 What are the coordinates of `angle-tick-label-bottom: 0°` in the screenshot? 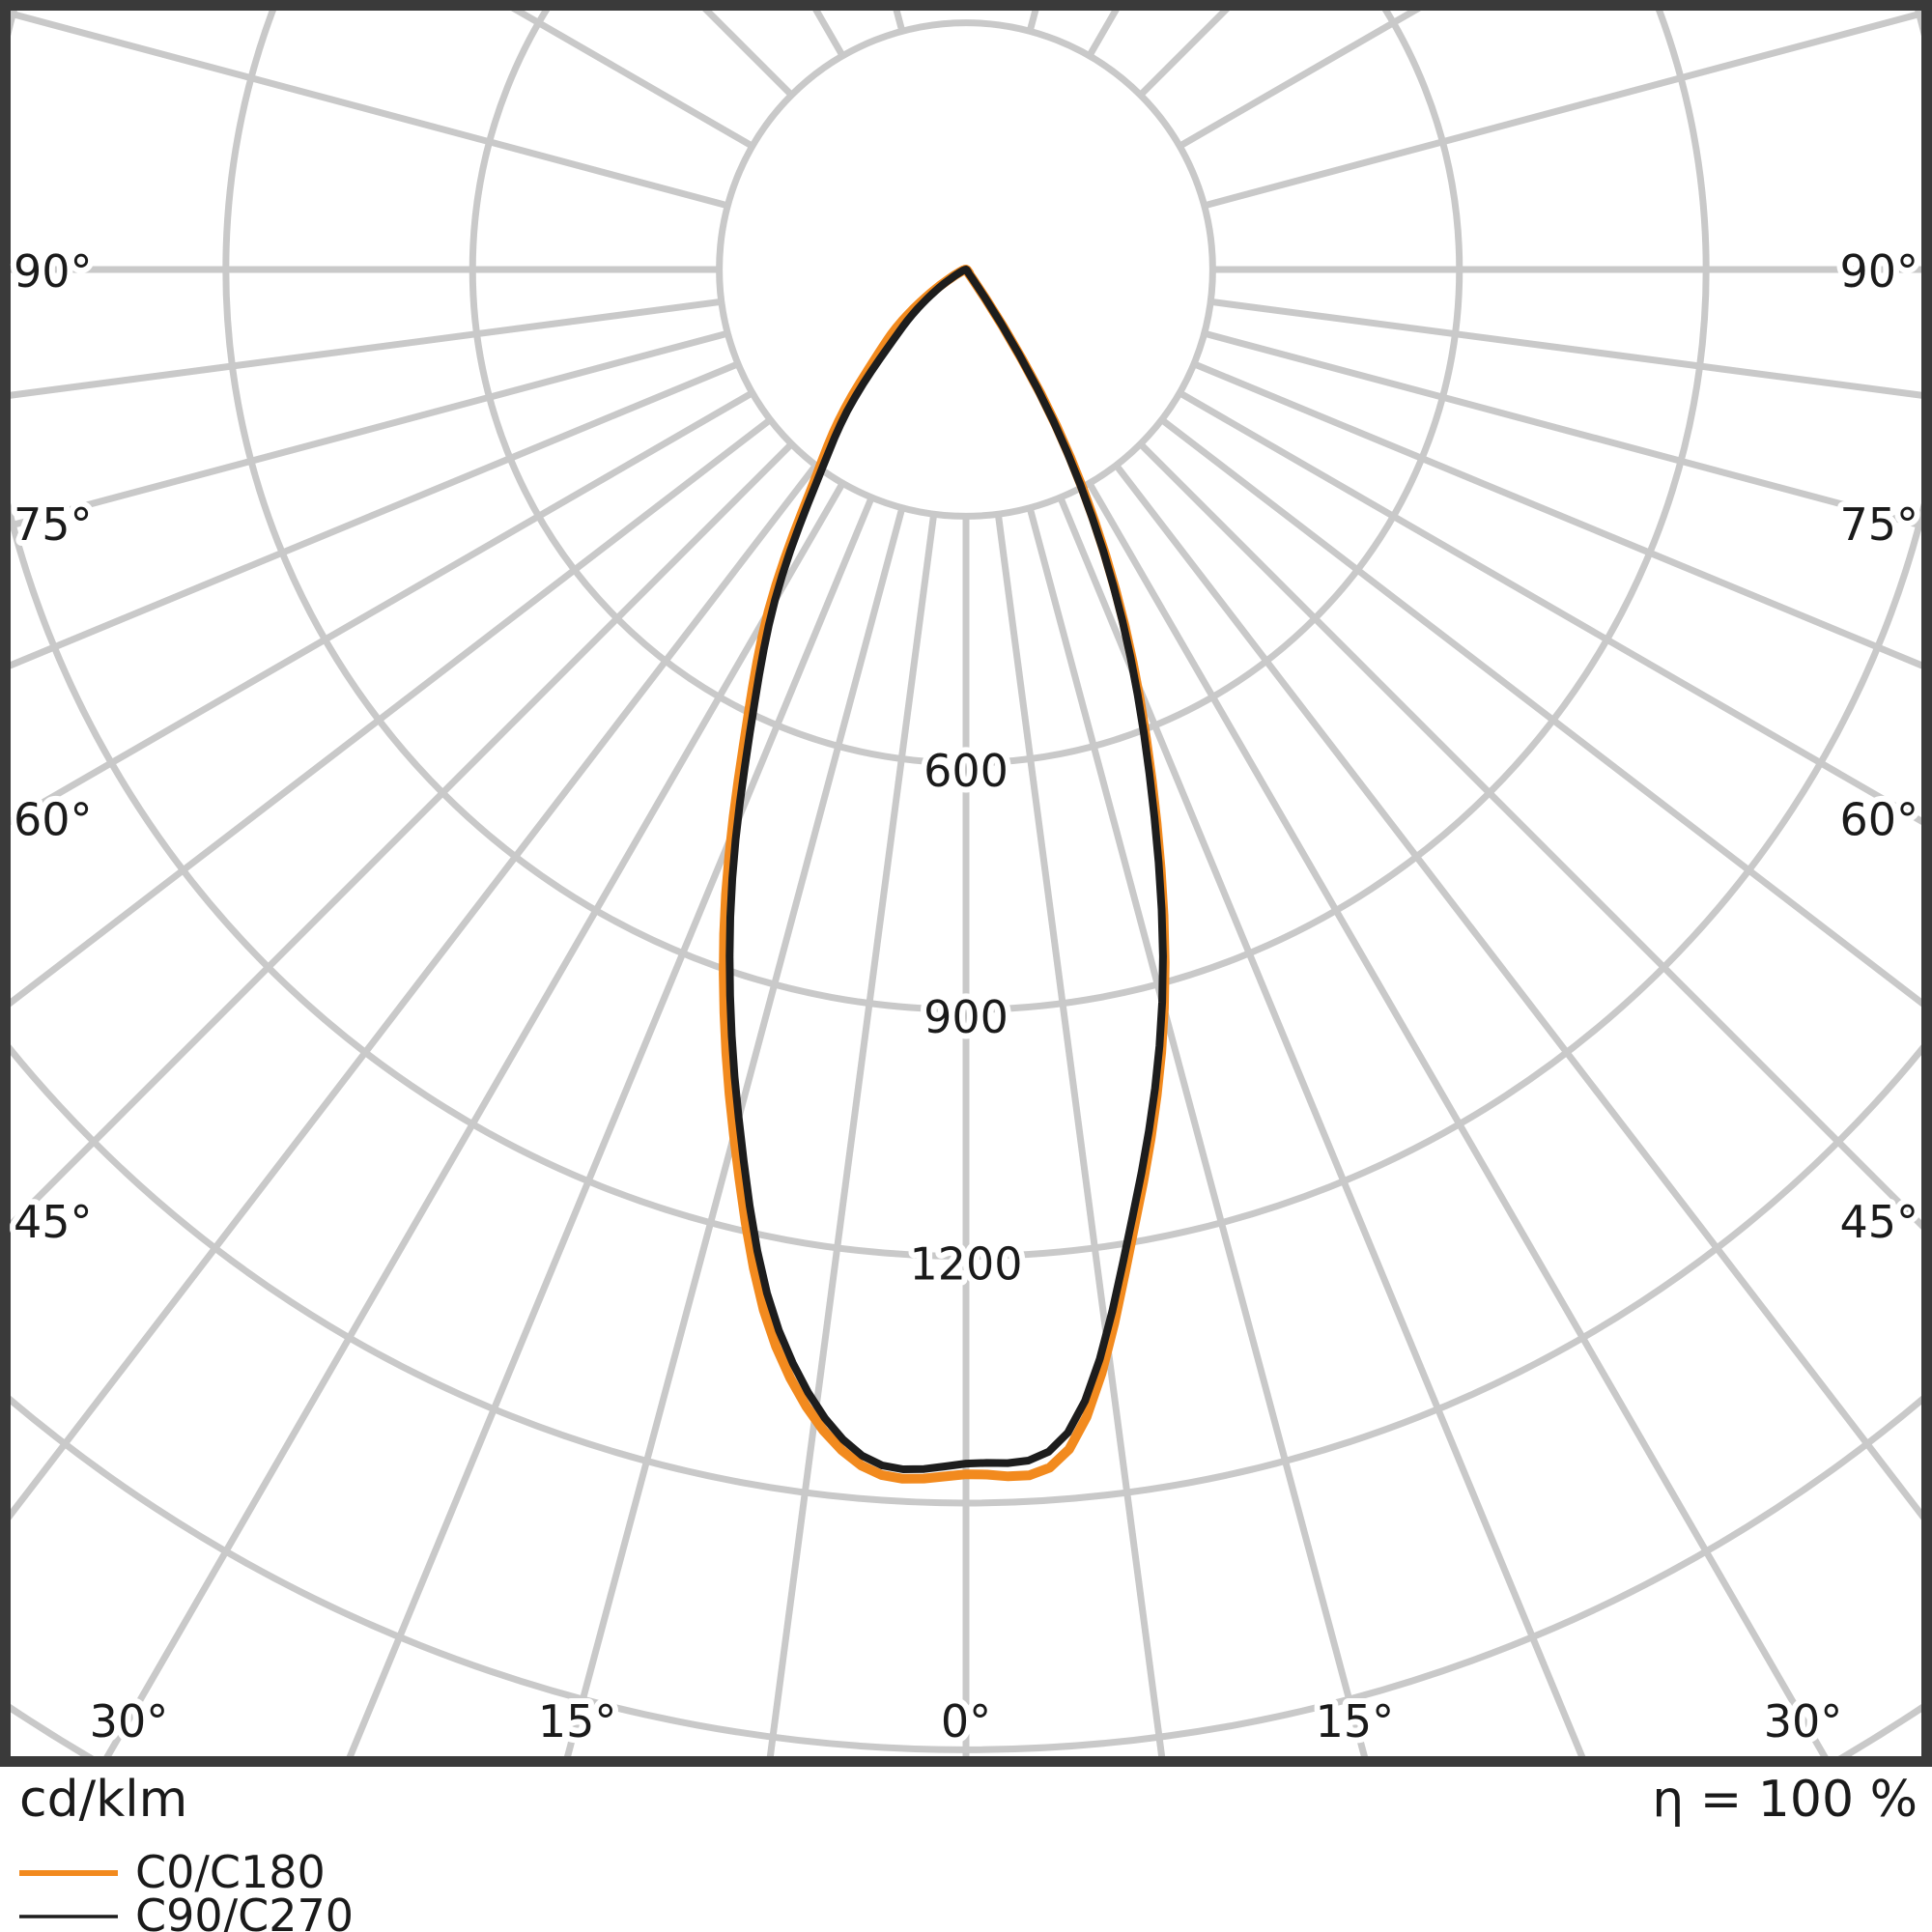 It's located at (966, 1721).